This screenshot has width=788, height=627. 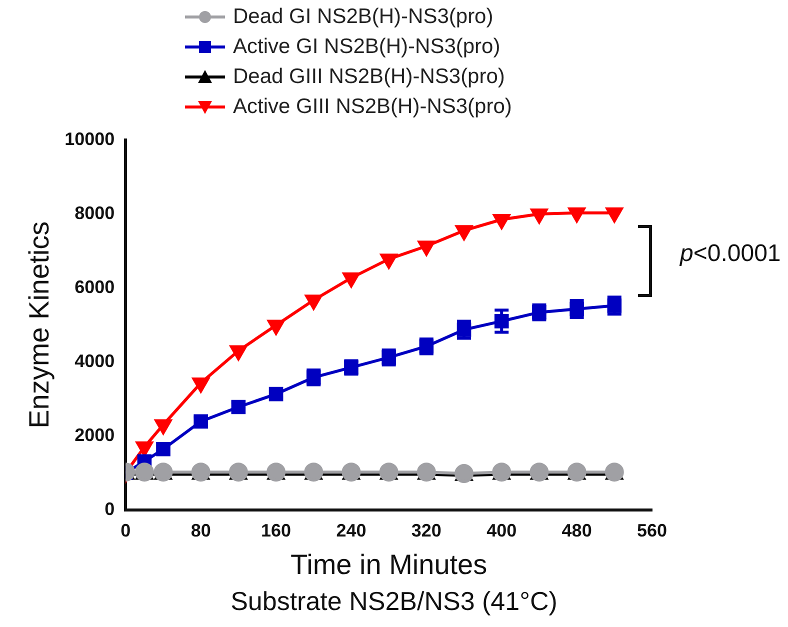 What do you see at coordinates (94, 360) in the screenshot?
I see `y-tick-label: 4000` at bounding box center [94, 360].